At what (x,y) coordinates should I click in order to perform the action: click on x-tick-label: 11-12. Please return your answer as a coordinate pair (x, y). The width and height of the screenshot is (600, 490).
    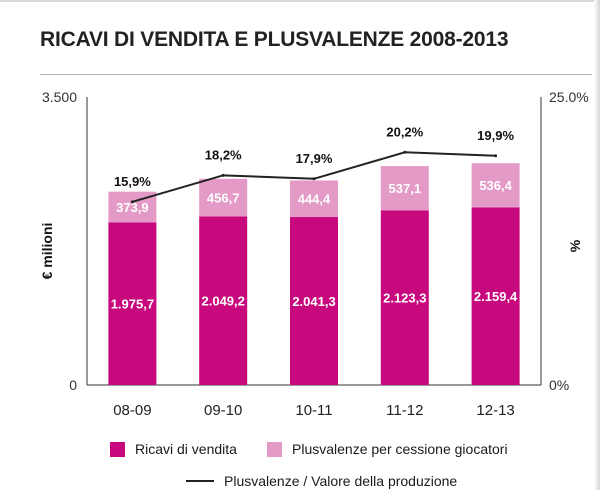
    Looking at the image, I should click on (404, 410).